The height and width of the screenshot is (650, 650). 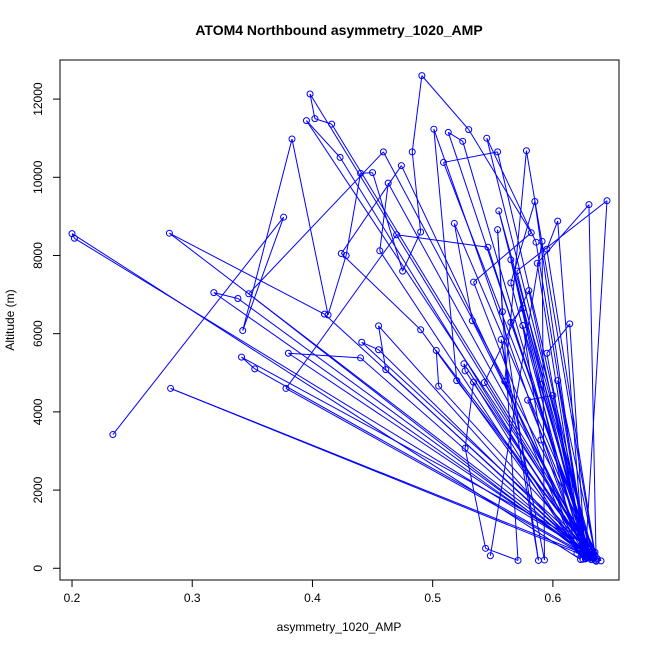 I want to click on x-axis: 0.2 0.3 0.4 0.5 0.6, so click(x=313, y=592).